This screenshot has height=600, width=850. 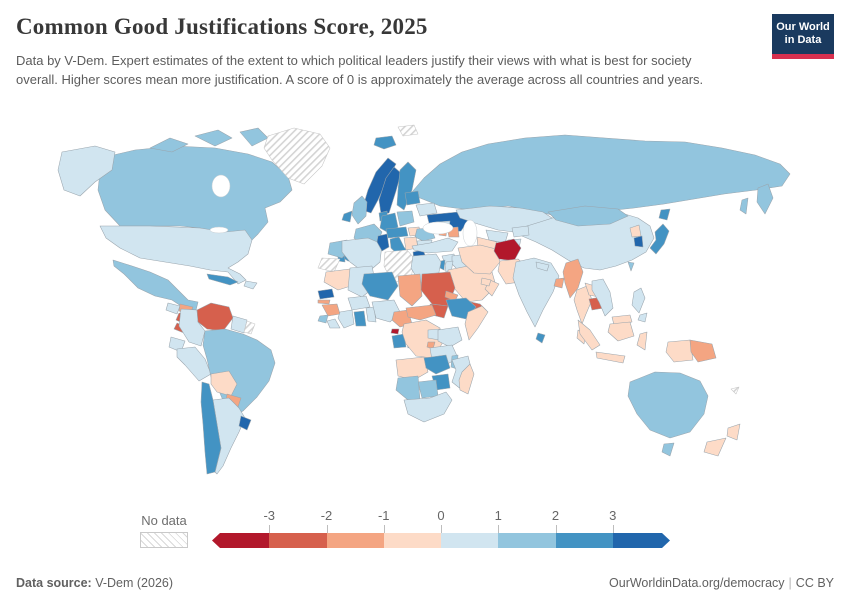 What do you see at coordinates (814, 583) in the screenshot?
I see `license-link: CC BY` at bounding box center [814, 583].